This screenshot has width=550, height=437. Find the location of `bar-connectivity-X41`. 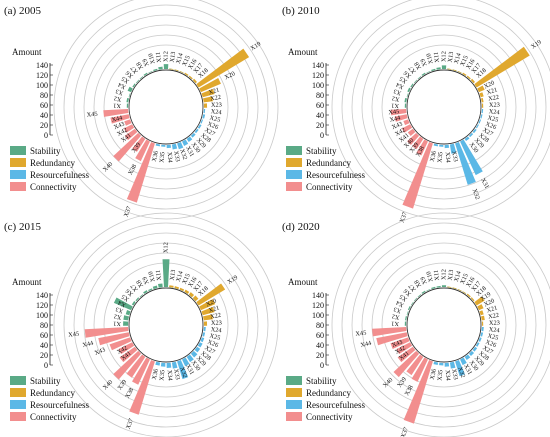

bar-connectivity-X41 is located at coordinates (131, 134).